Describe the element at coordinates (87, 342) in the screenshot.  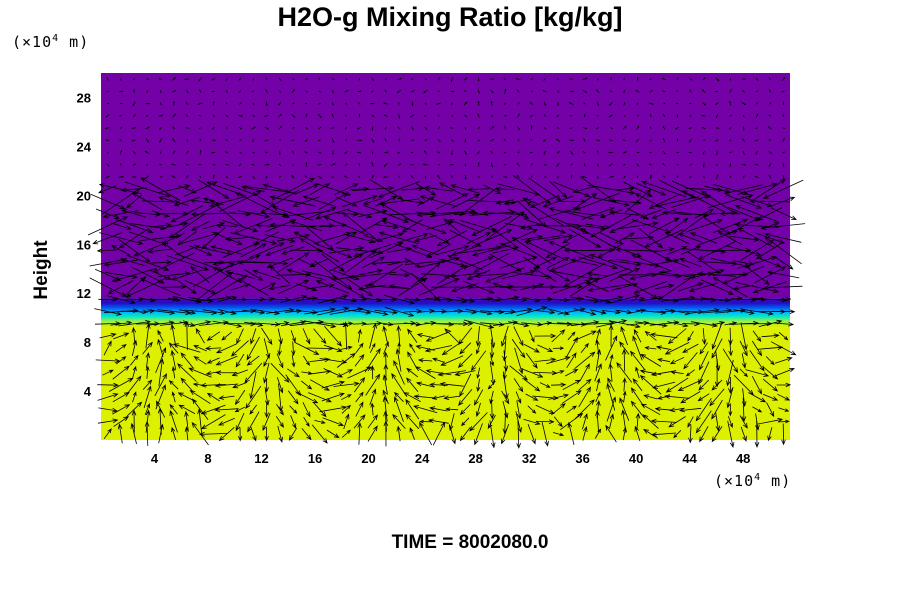
I see `y-tick-label: 8` at that location.